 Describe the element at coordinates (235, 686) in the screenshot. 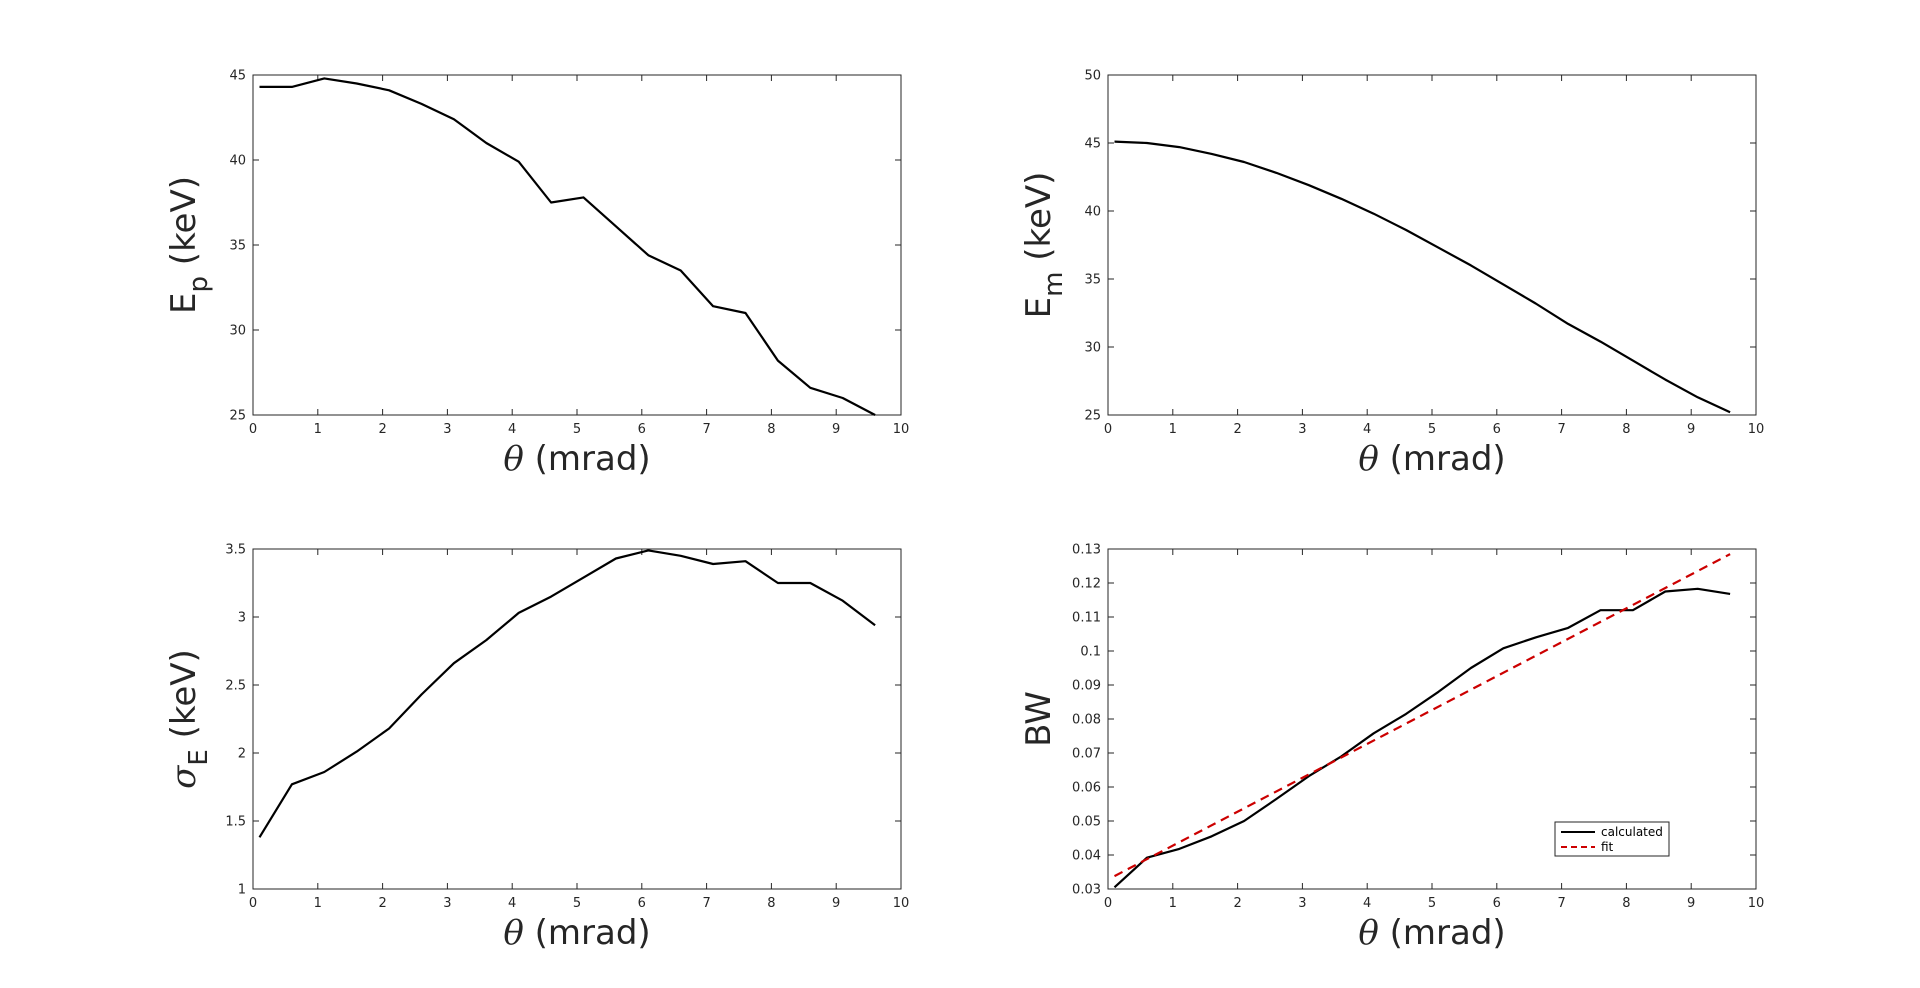

I see `y-tick-label: 2.5` at that location.